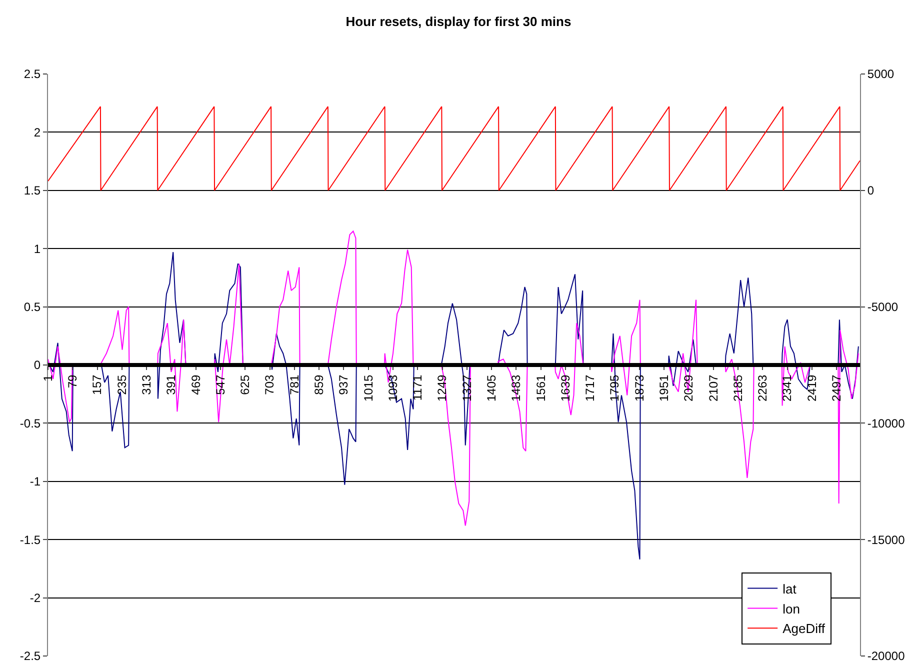 Image resolution: width=917 pixels, height=671 pixels. Describe the element at coordinates (886, 539) in the screenshot. I see `y2-tick-label: -15000` at that location.